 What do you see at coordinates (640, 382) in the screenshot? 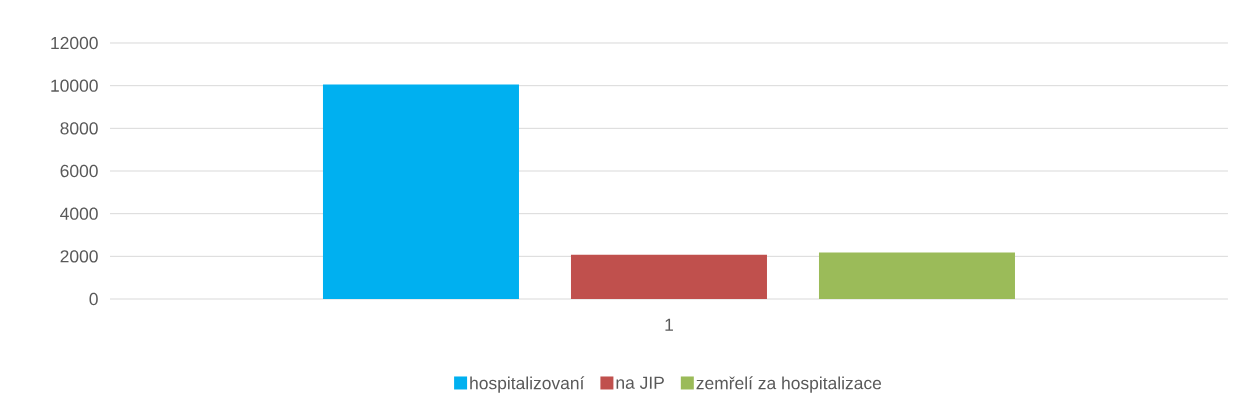
I see `legend-label: na JIP` at bounding box center [640, 382].